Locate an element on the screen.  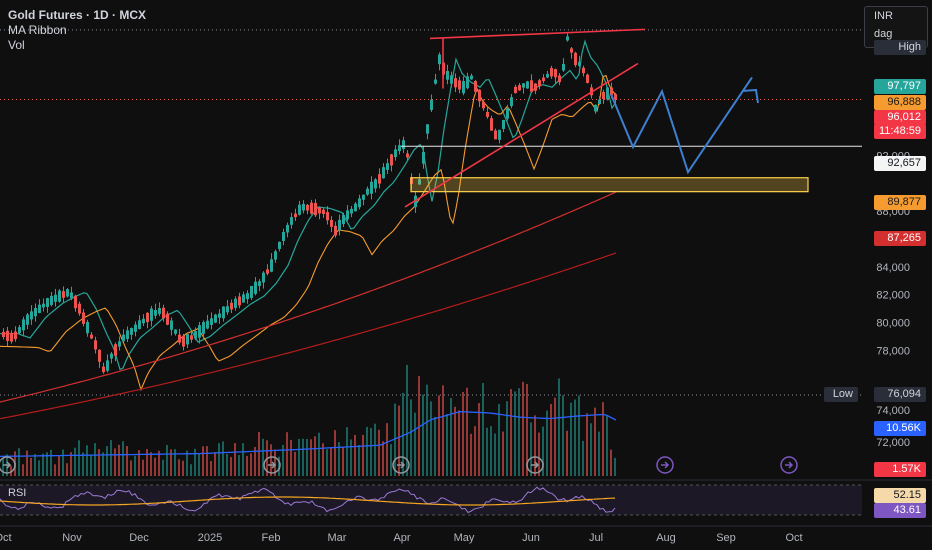
event-icon is located at coordinates (401, 465).